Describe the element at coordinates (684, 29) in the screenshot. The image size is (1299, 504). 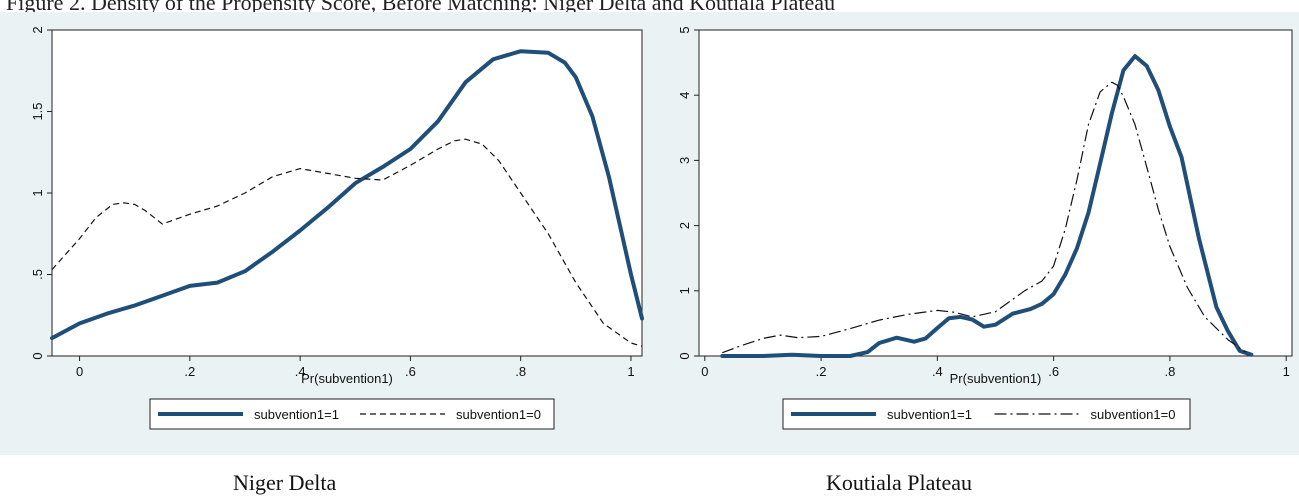
I see `y-tick-label: 5` at that location.